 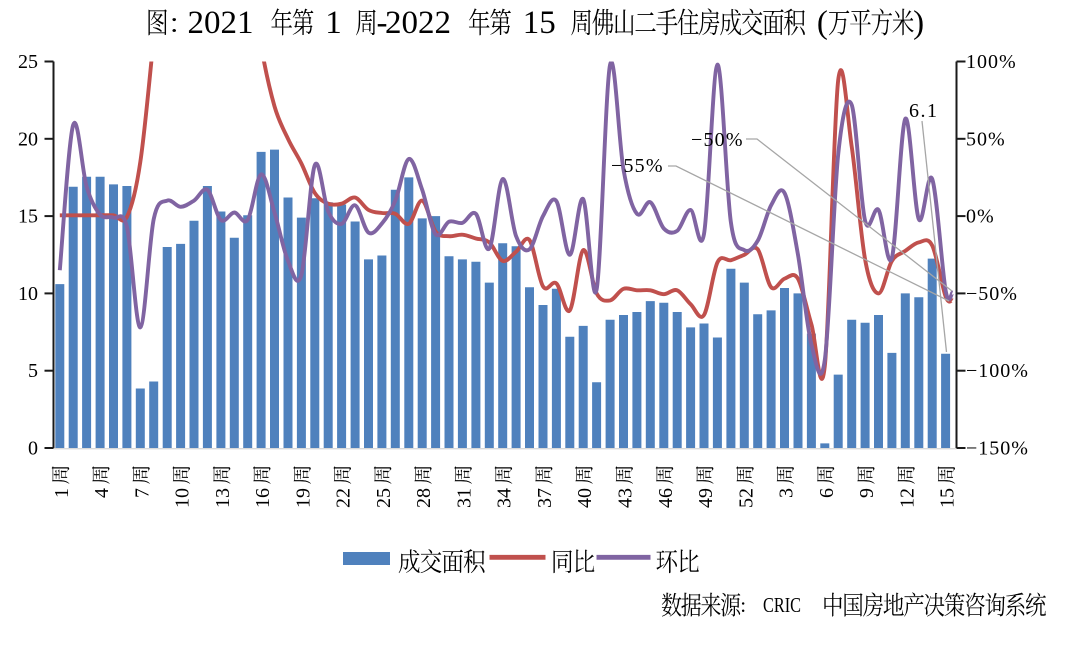 What do you see at coordinates (997, 371) in the screenshot?
I see `svg-text: −100%` at bounding box center [997, 371].